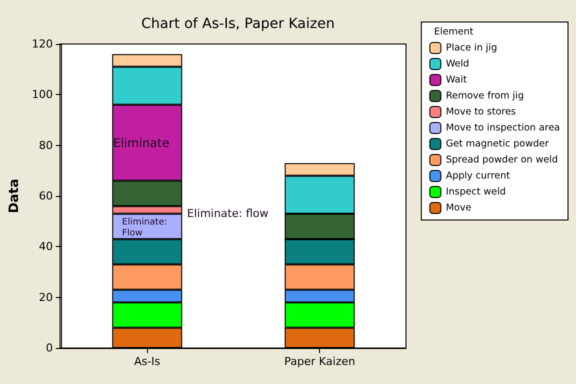 The image size is (576, 384). What do you see at coordinates (147, 361) in the screenshot?
I see `x-tick-label: As-Is` at bounding box center [147, 361].